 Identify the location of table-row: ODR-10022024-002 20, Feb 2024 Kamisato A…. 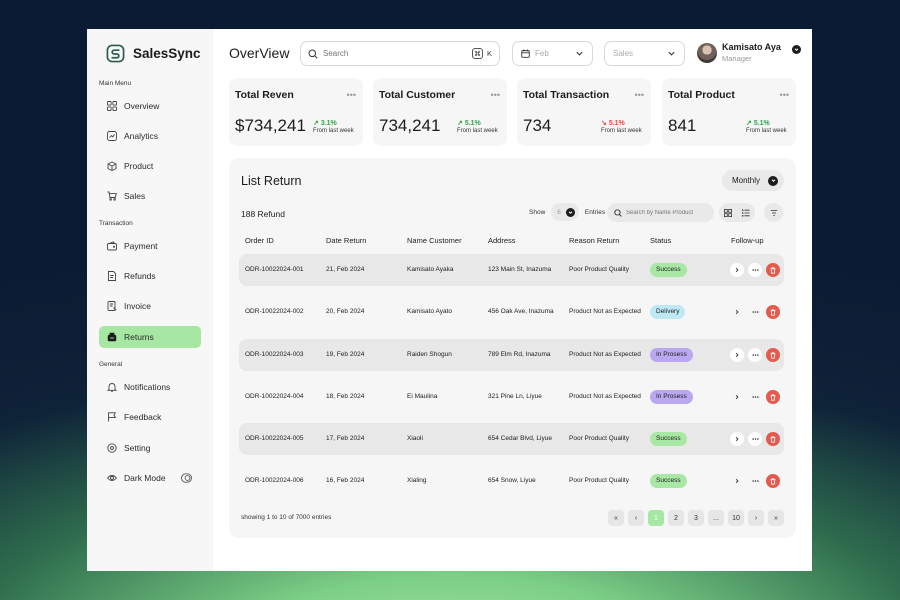
(511, 312).